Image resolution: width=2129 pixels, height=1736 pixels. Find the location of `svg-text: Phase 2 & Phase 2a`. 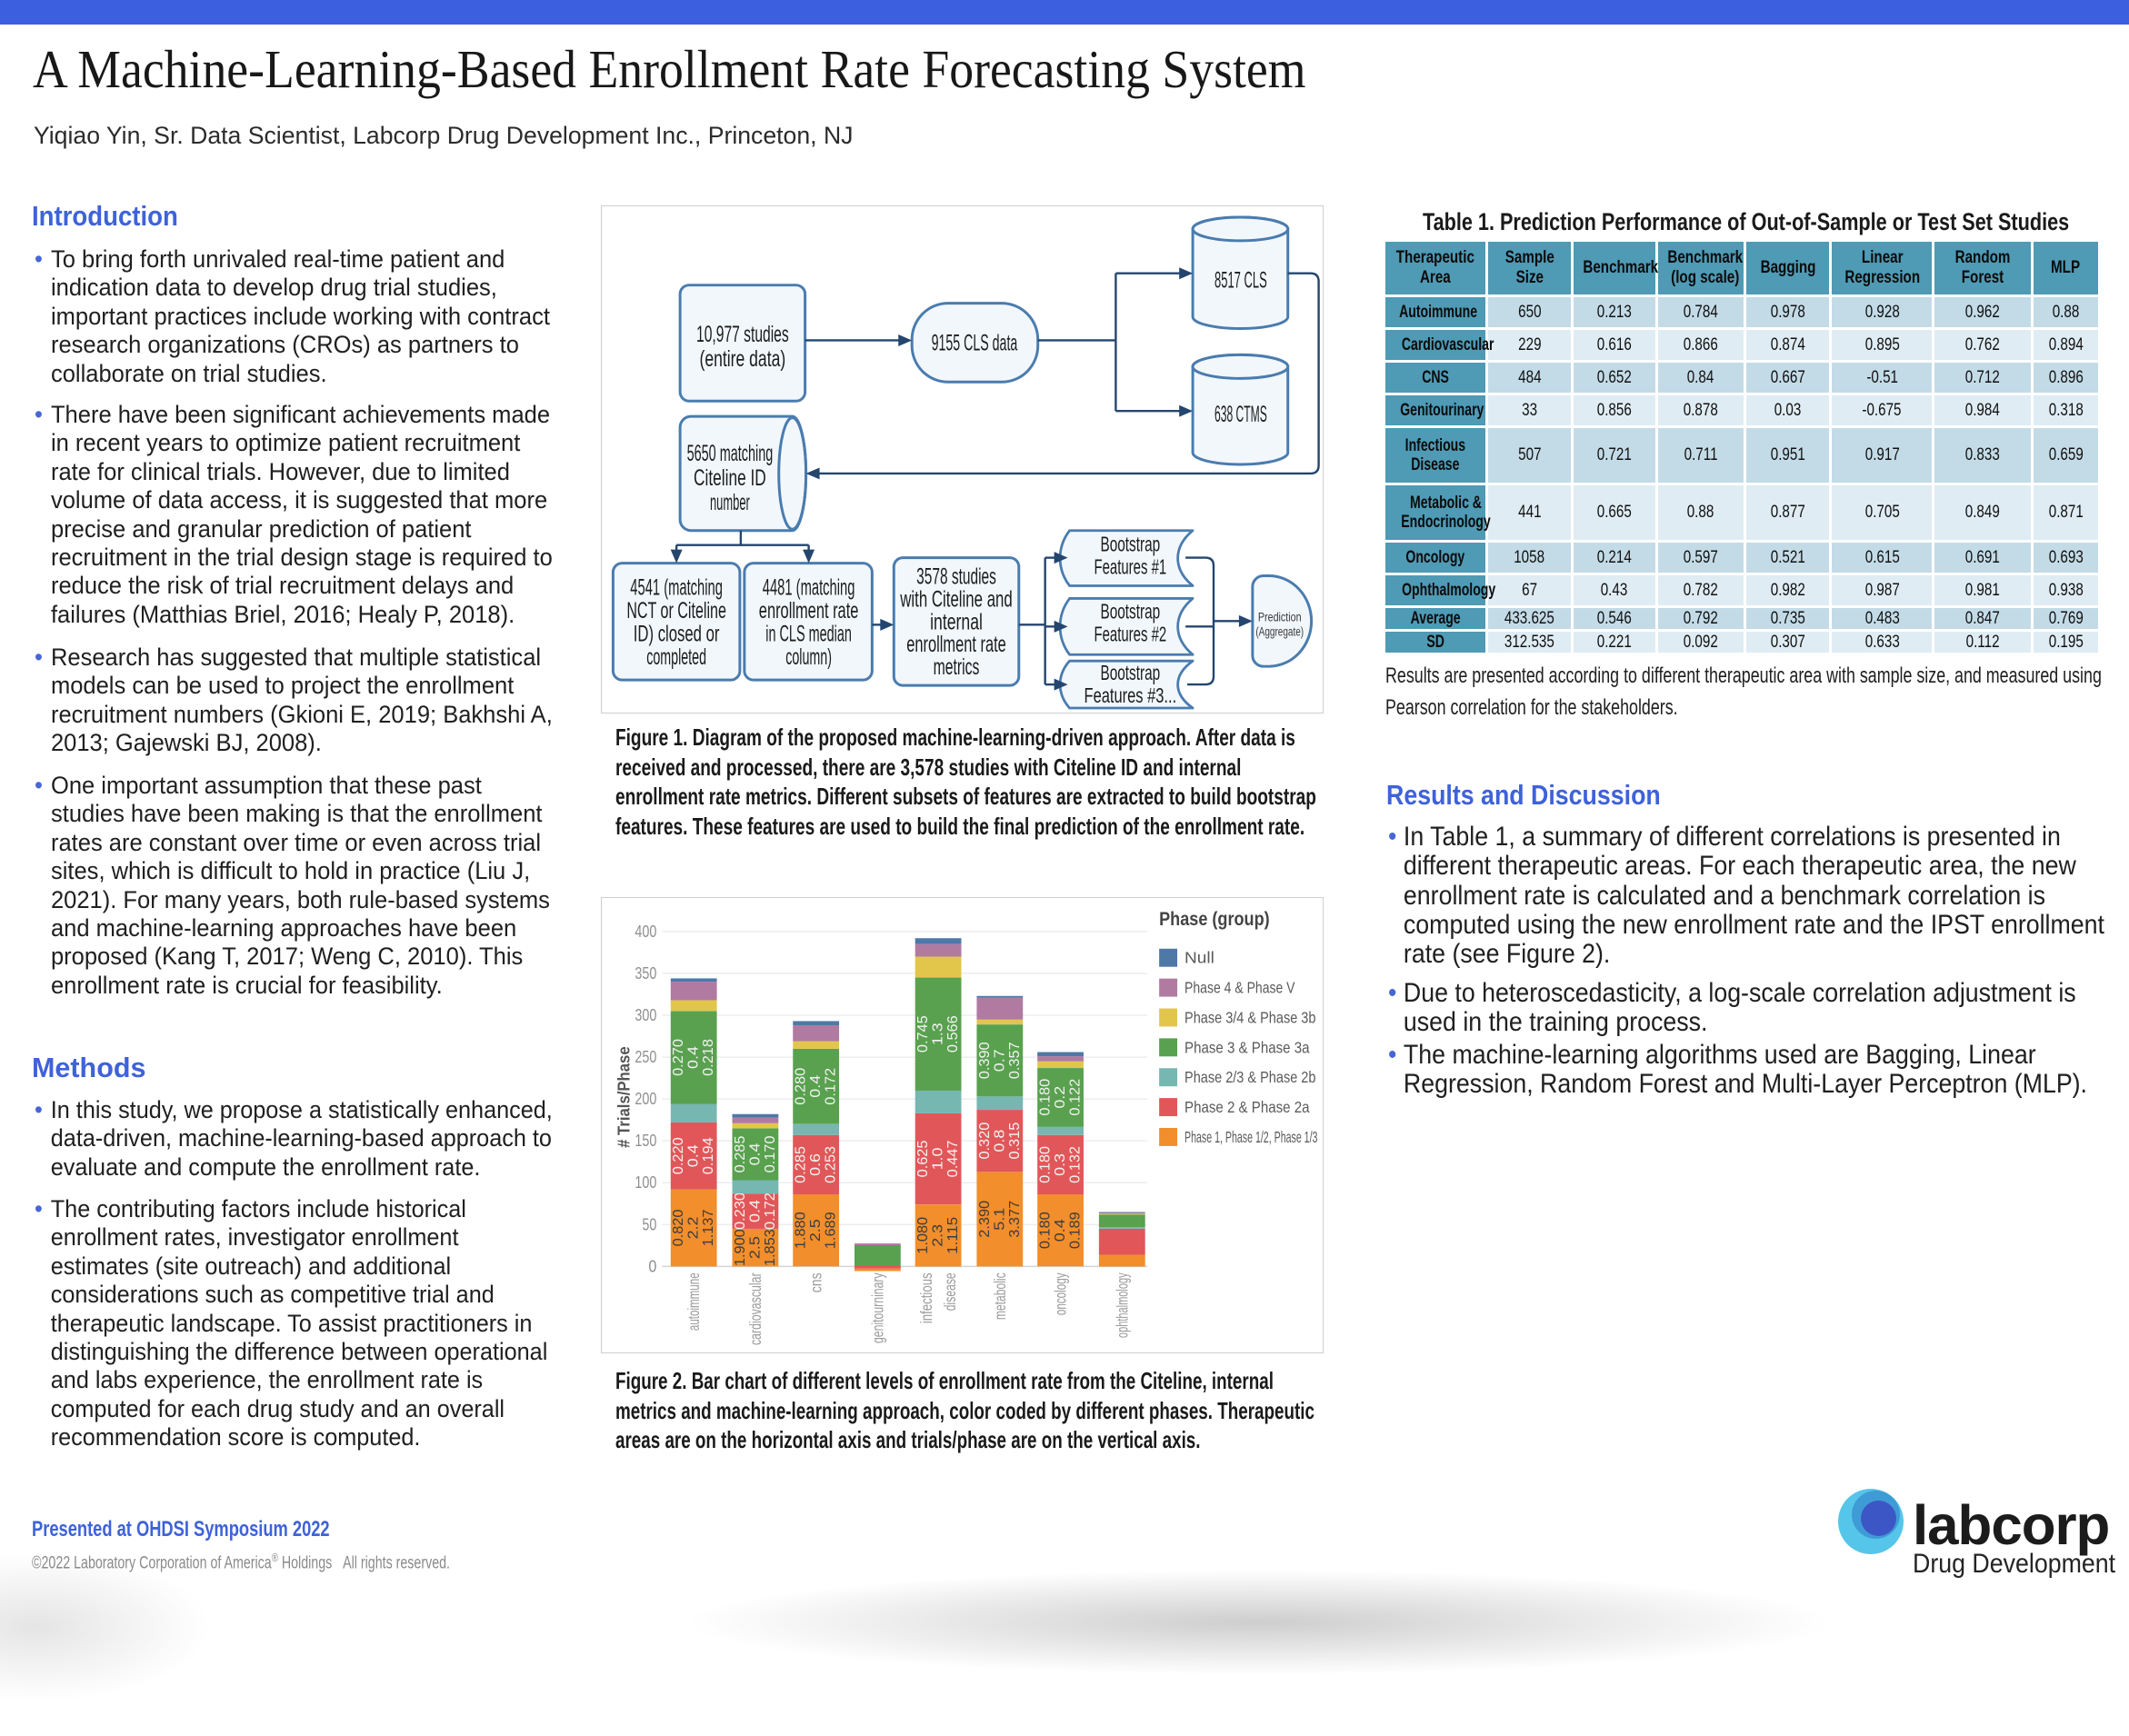

svg-text: Phase 2 & Phase 2a is located at coordinates (1246, 1107).